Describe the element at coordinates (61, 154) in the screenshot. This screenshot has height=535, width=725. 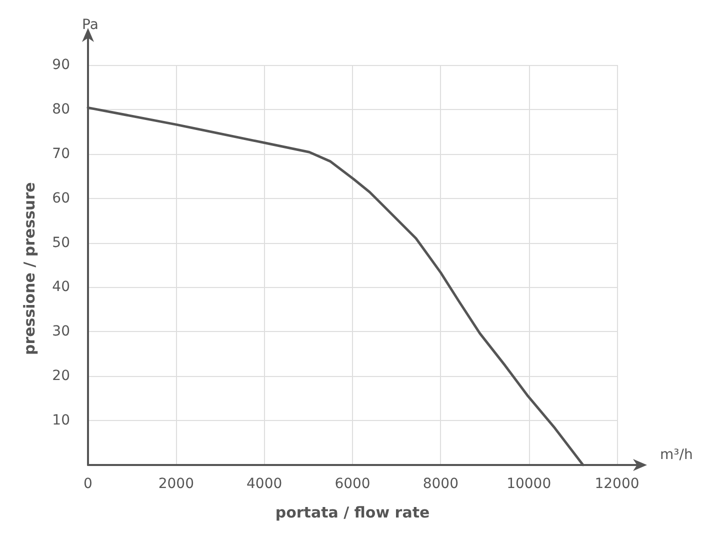
I see `y-tick-label: 70` at that location.